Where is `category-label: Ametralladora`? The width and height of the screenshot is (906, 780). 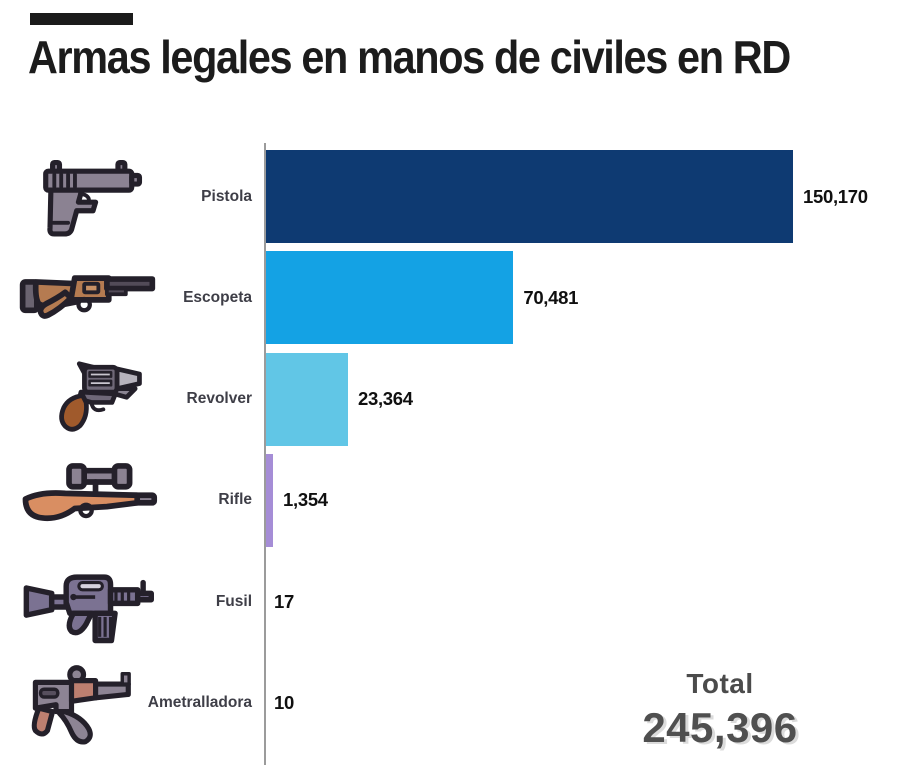
category-label: Ametralladora is located at coordinates (199, 702).